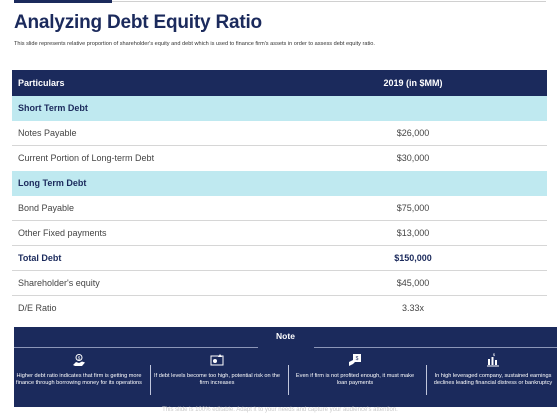 This screenshot has width=560, height=420. What do you see at coordinates (47, 133) in the screenshot?
I see `row-label: Notes Payable` at bounding box center [47, 133].